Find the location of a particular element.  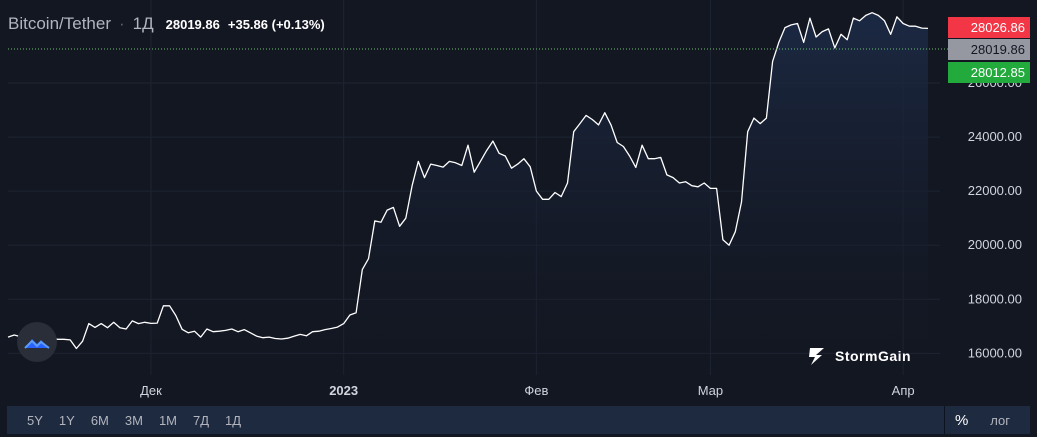

range-5y-button: 5Y is located at coordinates (35, 420).